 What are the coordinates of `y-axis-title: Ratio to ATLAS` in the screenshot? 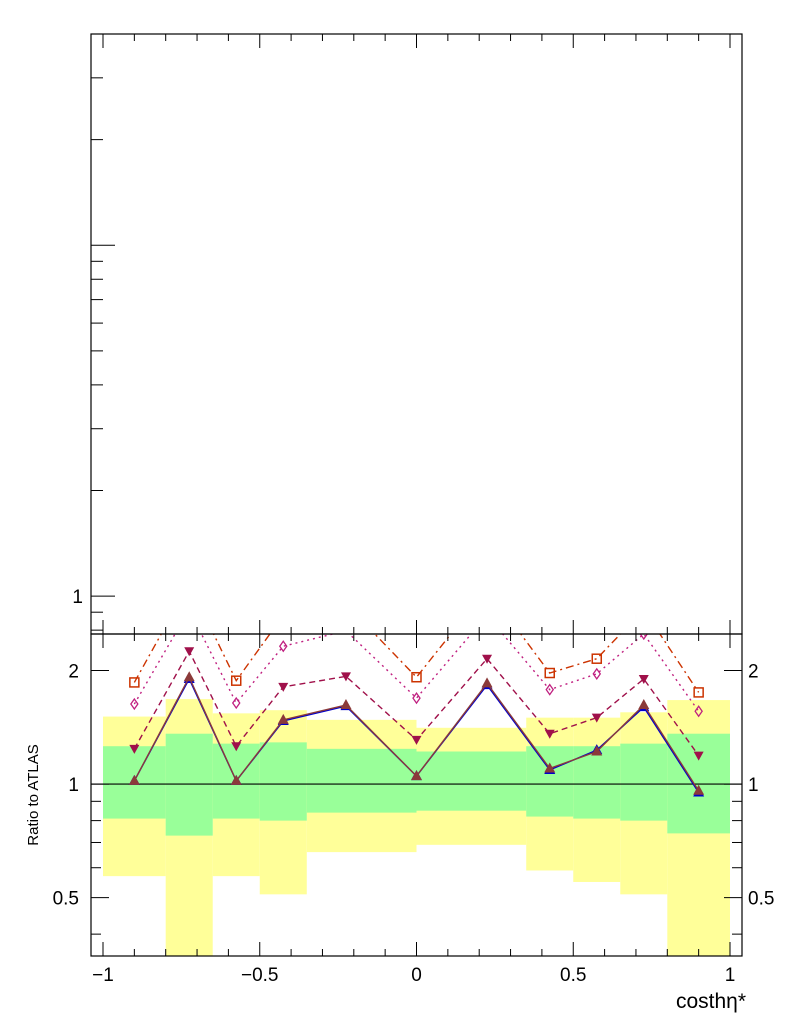 It's located at (33, 794).